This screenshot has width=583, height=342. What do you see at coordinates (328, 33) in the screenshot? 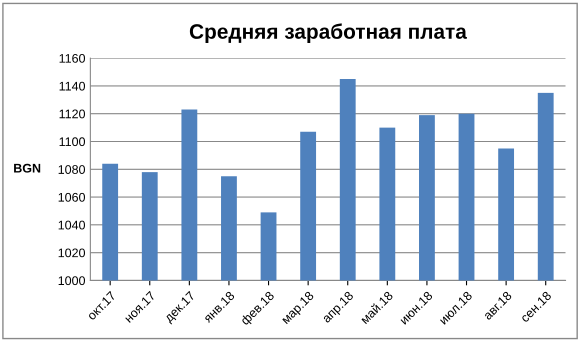
I see `chart-title: Средняя заработная плата` at bounding box center [328, 33].